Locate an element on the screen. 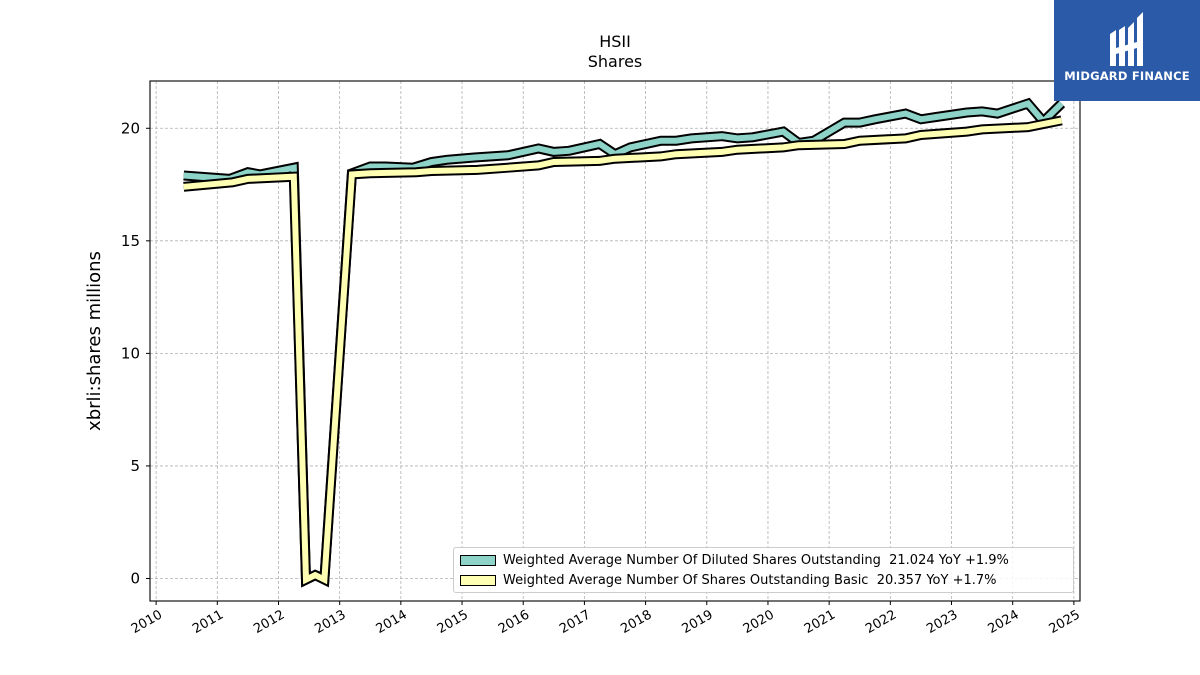 This screenshot has width=1200, height=675. x-tick-label: 2020 is located at coordinates (759, 622).